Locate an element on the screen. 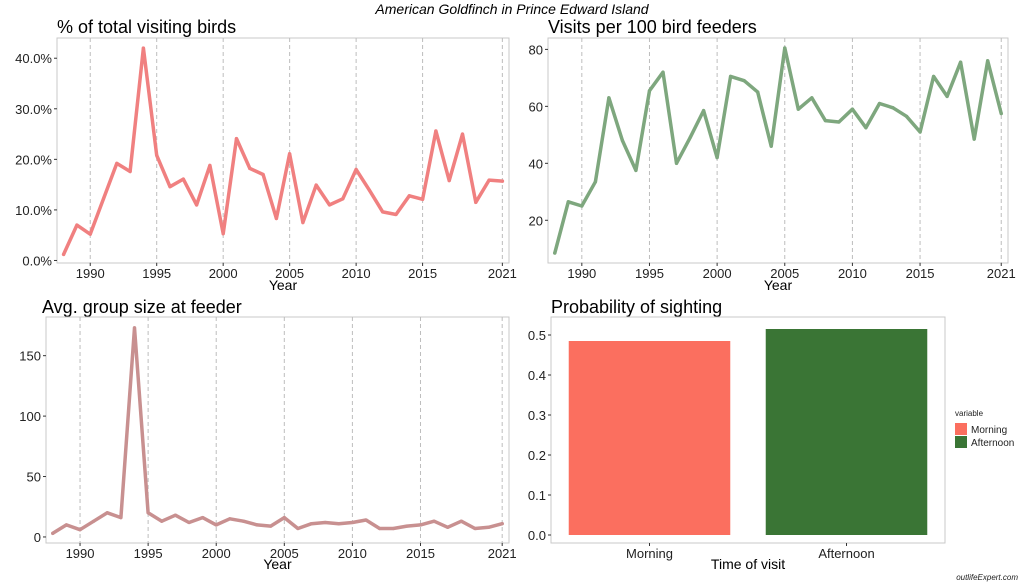 This screenshot has width=1024, height=585. y-tick-label: 20.0% is located at coordinates (33, 159).